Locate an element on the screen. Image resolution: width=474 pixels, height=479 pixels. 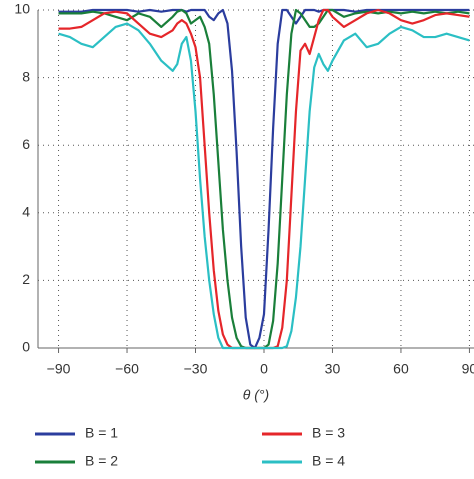
x-axis-label: θ (°) is located at coordinates (256, 395).